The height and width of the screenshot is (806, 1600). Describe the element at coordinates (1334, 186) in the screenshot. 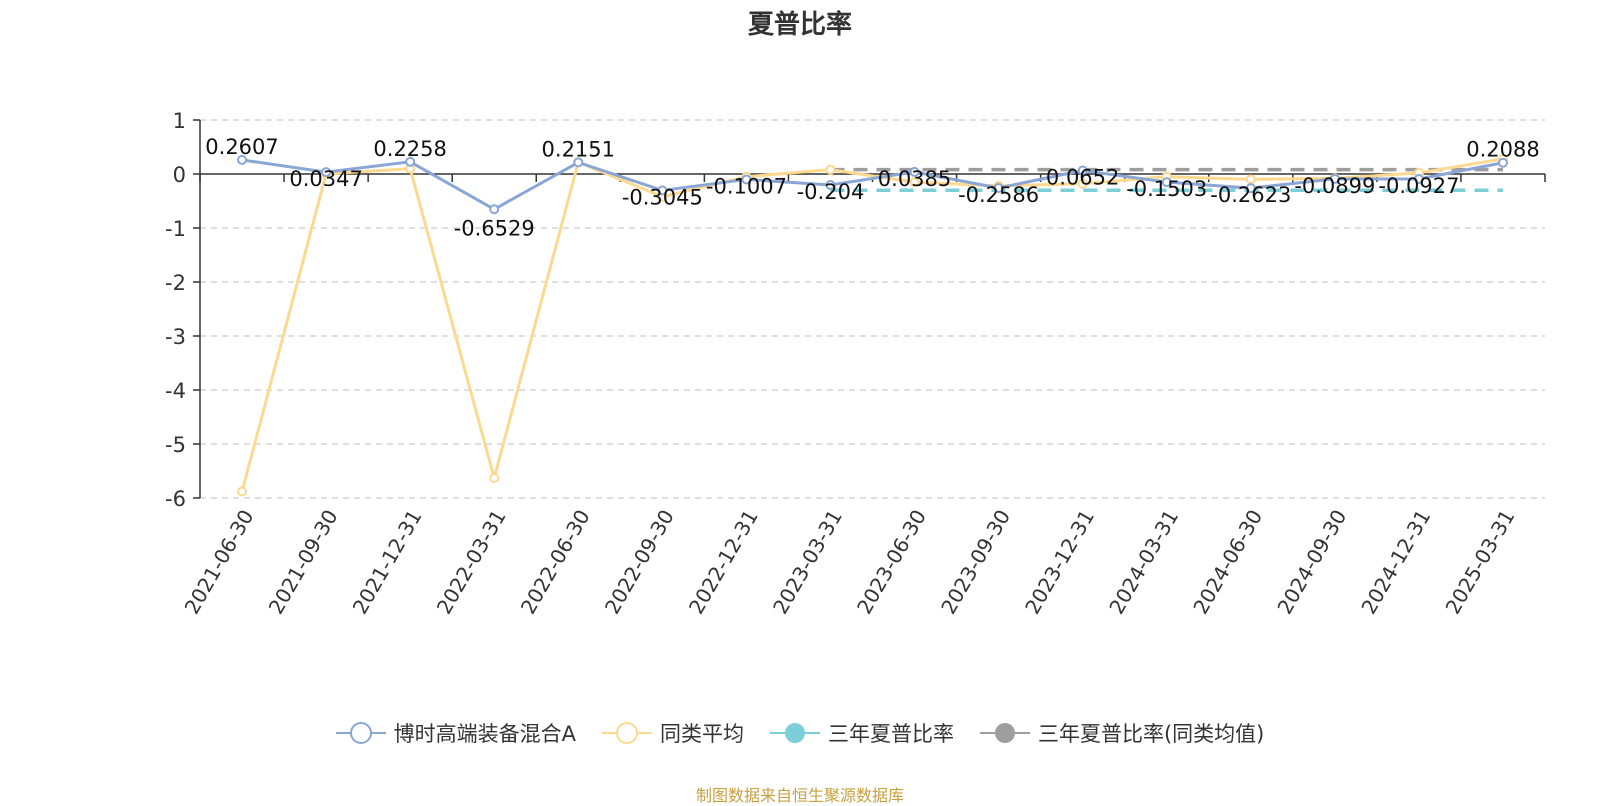

I see `data-label: -0.0899` at that location.